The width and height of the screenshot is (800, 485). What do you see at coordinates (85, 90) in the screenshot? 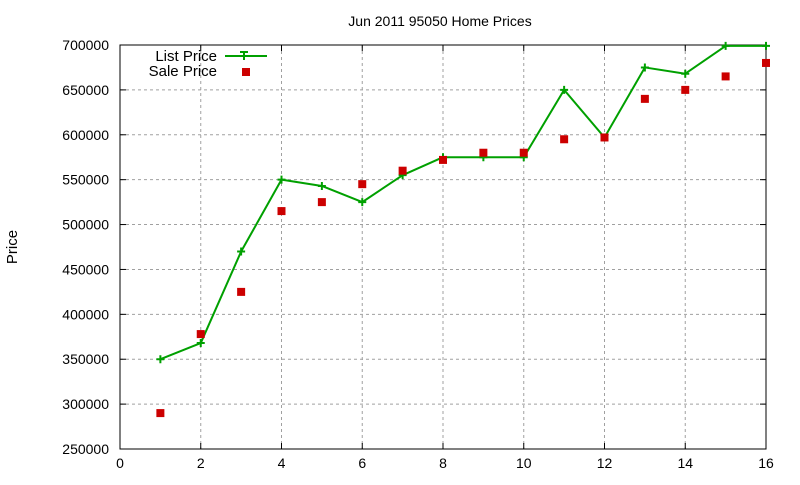
I see `y-tick-label: 650000` at bounding box center [85, 90].